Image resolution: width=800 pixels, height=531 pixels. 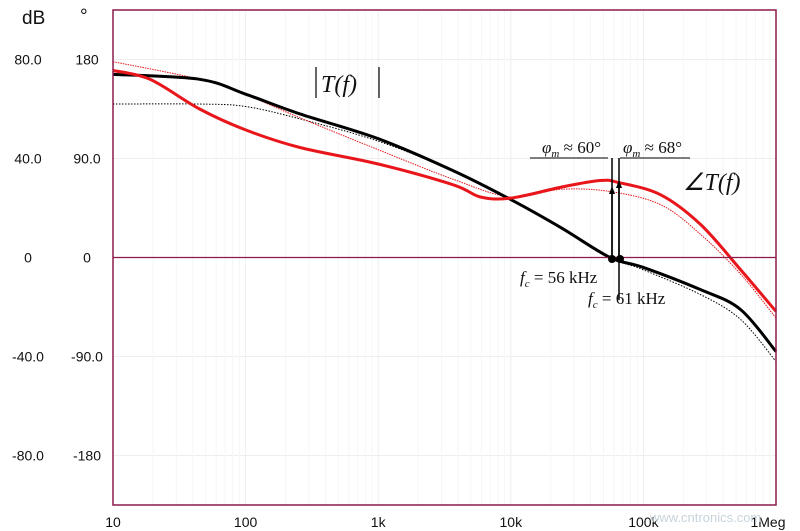 What do you see at coordinates (559, 279) in the screenshot?
I see `fc1-label: fc = 56 kHz` at bounding box center [559, 279].